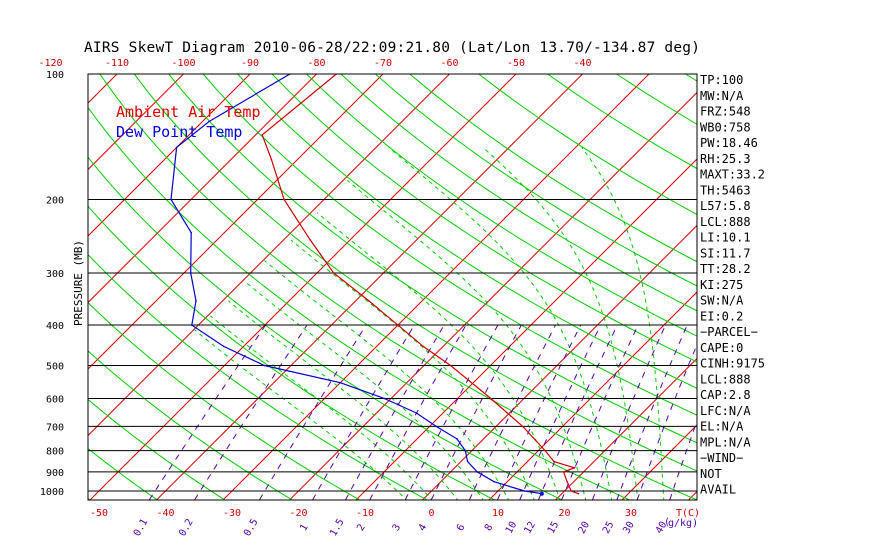 This screenshot has height=560, width=870. I want to click on mixing-ratio-label: 2, so click(361, 527).